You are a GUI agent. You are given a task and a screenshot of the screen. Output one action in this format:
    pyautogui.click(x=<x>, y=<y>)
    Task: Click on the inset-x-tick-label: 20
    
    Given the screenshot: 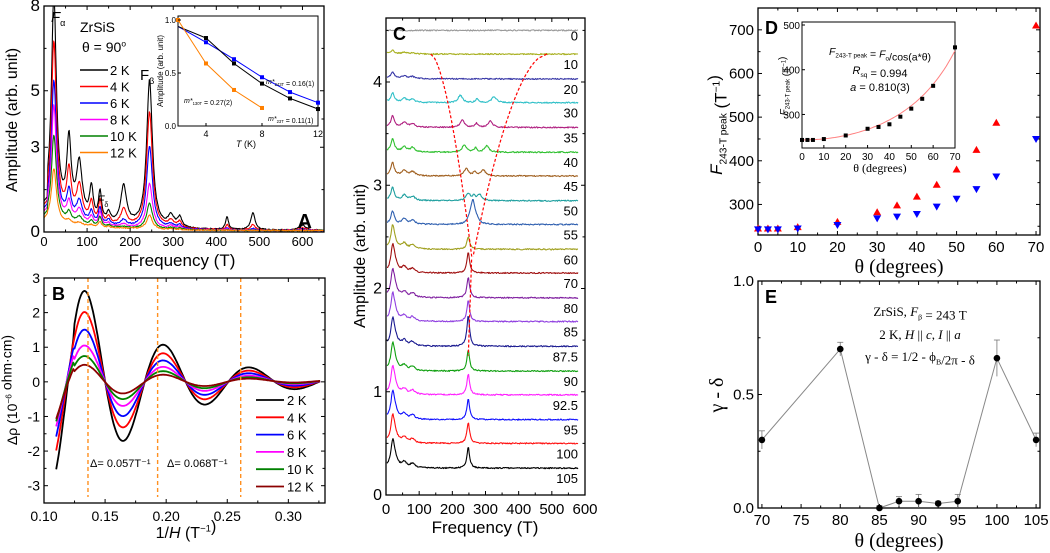 What is the action you would take?
    pyautogui.click(x=846, y=157)
    